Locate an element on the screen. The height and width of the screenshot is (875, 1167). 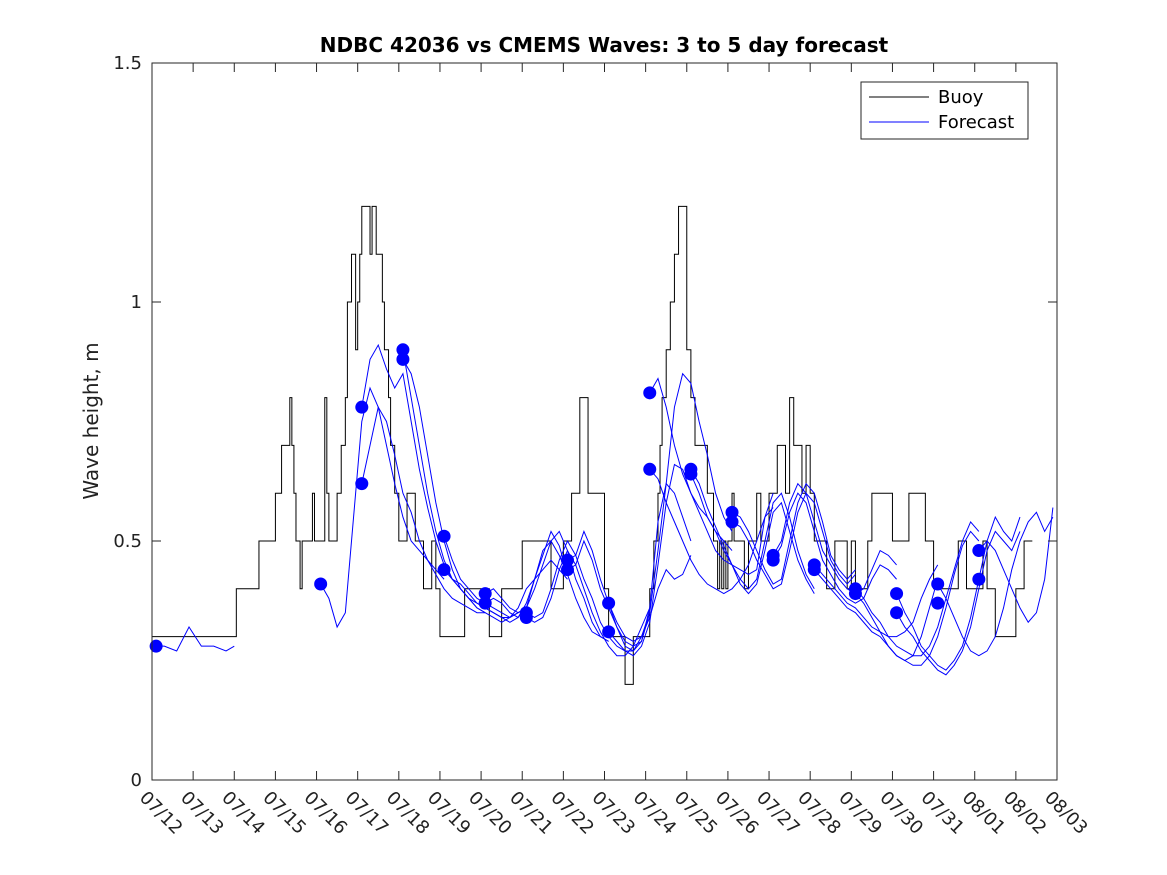
x-tick-label: 07/21 is located at coordinates (531, 813).